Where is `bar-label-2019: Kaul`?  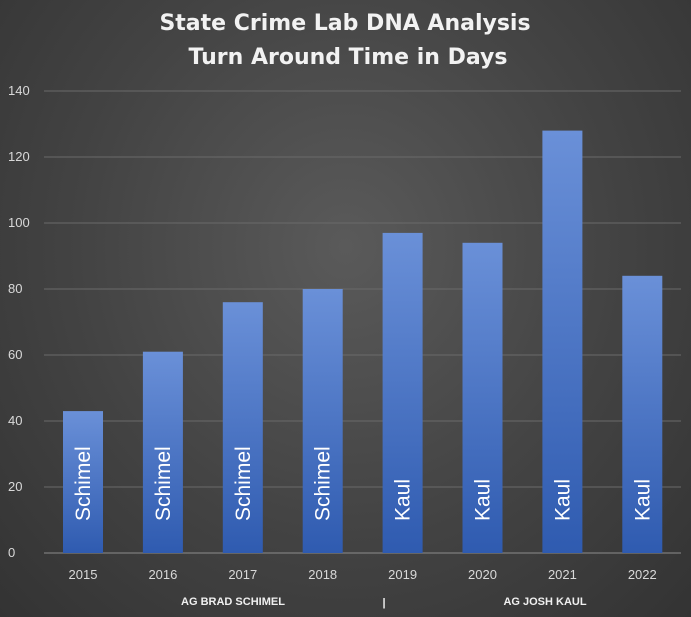 bar-label-2019: Kaul is located at coordinates (403, 500).